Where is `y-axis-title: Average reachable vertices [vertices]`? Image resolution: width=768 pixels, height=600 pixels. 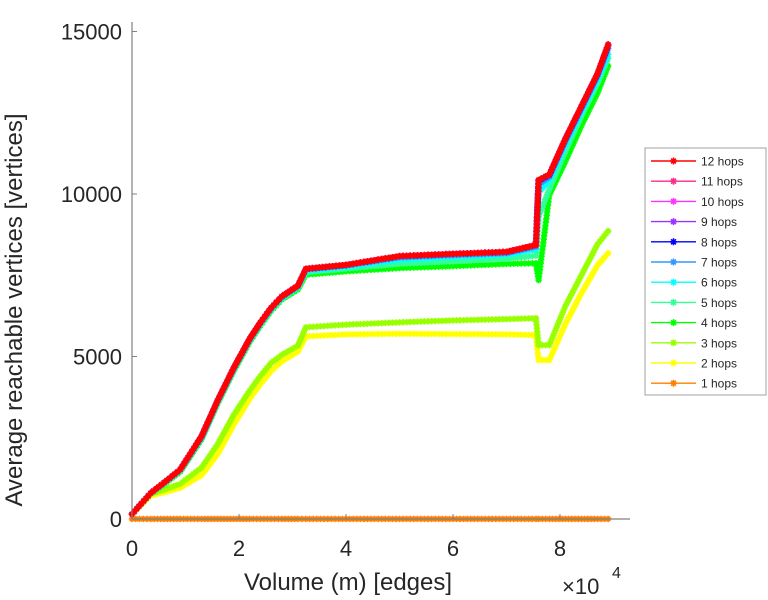
y-axis-title: Average reachable vertices [vertices] is located at coordinates (14, 309).